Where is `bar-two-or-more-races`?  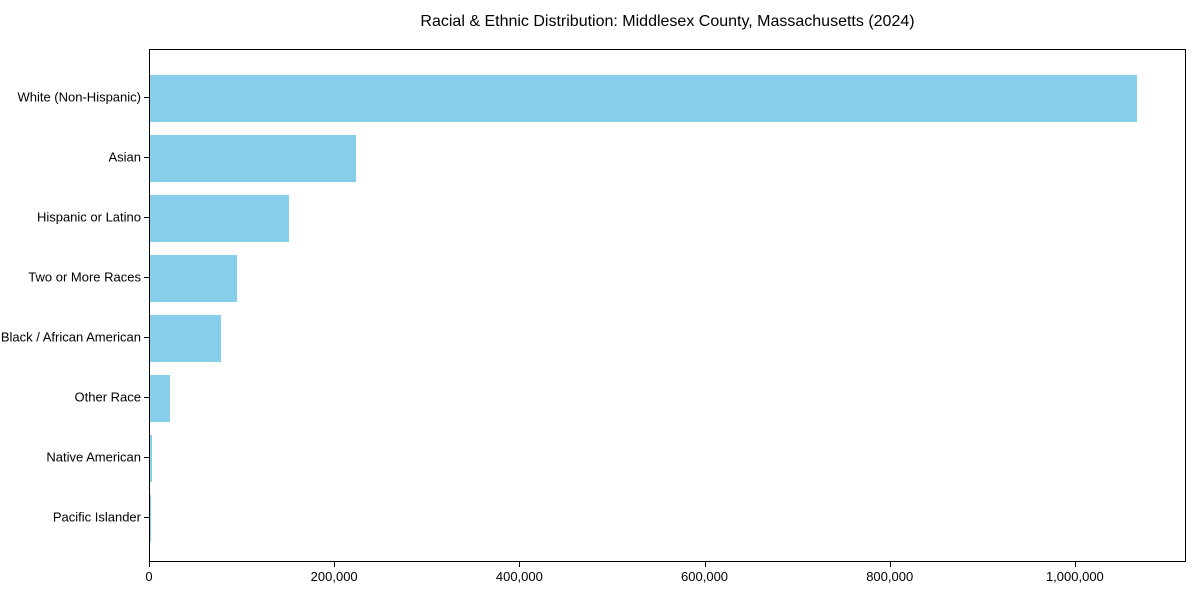 bar-two-or-more-races is located at coordinates (194, 278).